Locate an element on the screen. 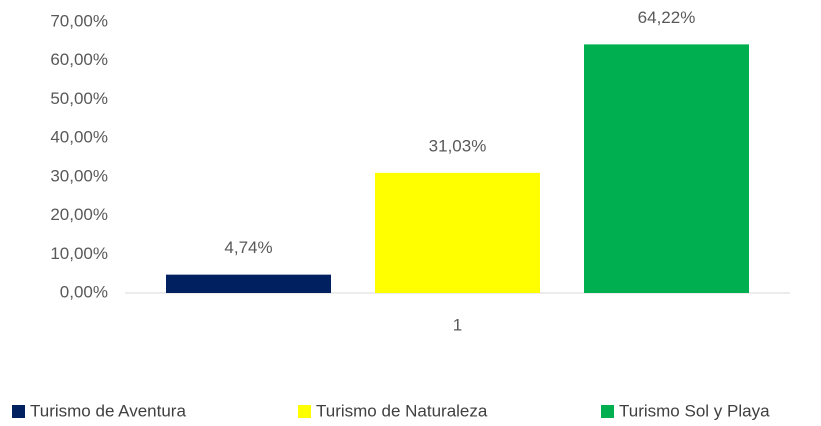  data-label: 4,74% is located at coordinates (248, 247).